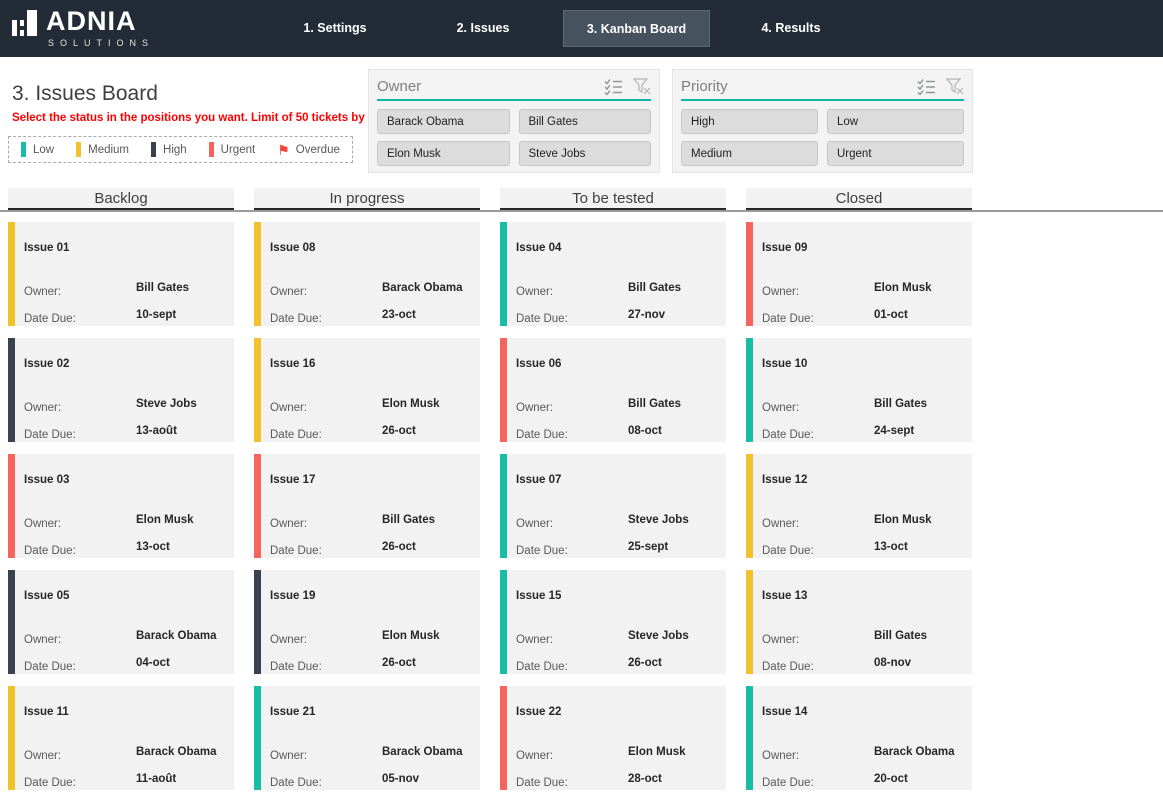 The height and width of the screenshot is (802, 1163). What do you see at coordinates (584, 153) in the screenshot?
I see `owner-filter-steve-jobs: Steve Jobs` at bounding box center [584, 153].